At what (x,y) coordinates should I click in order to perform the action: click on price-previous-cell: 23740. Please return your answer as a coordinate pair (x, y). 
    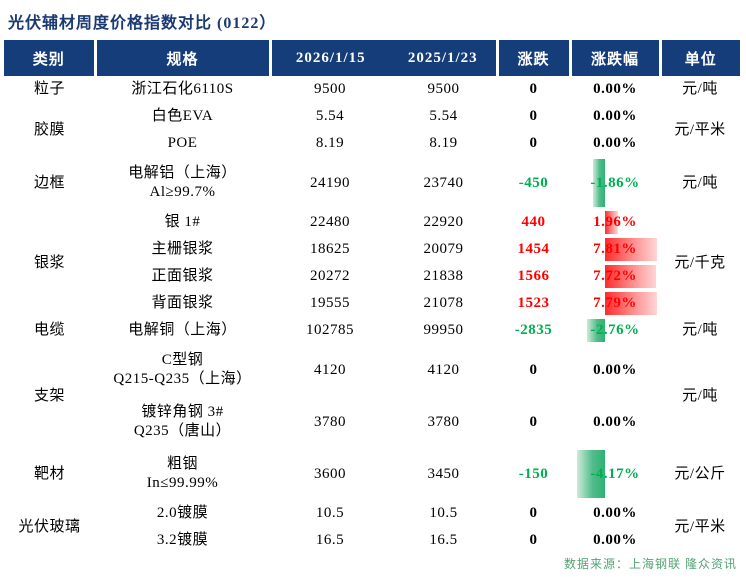
    Looking at the image, I should click on (443, 182).